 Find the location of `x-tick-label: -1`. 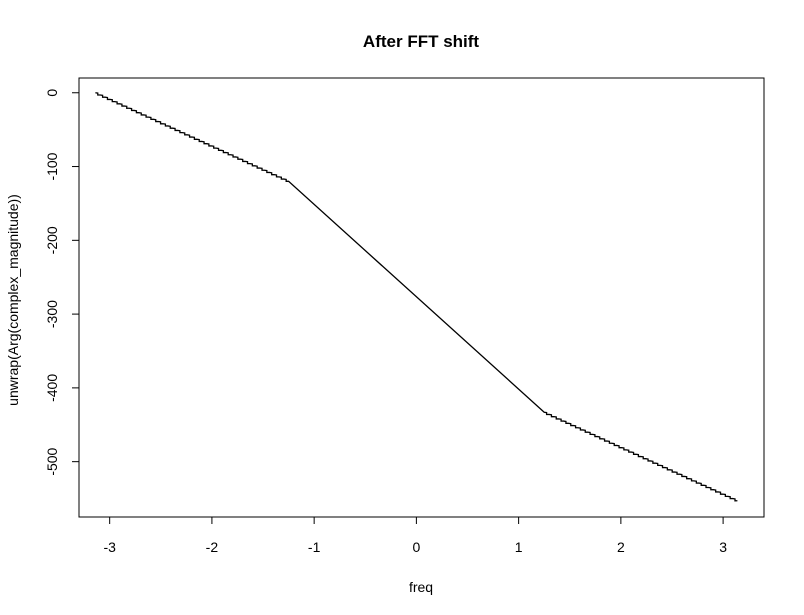

x-tick-label: -1 is located at coordinates (314, 547).